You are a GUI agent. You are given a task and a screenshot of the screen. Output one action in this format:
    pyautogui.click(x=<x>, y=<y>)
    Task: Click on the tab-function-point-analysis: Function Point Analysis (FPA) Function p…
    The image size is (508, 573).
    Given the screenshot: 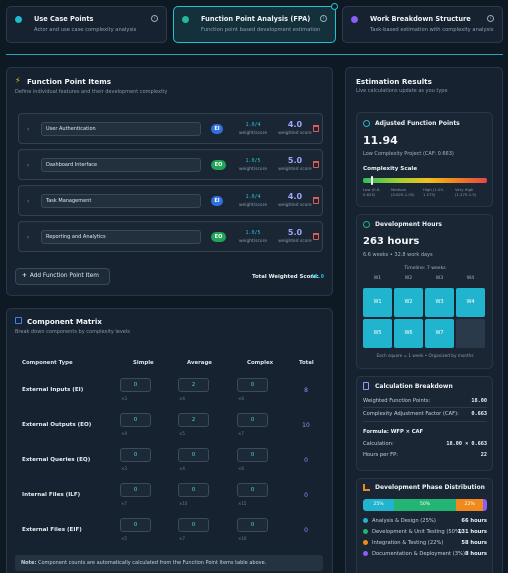 What is the action you would take?
    pyautogui.click(x=255, y=23)
    